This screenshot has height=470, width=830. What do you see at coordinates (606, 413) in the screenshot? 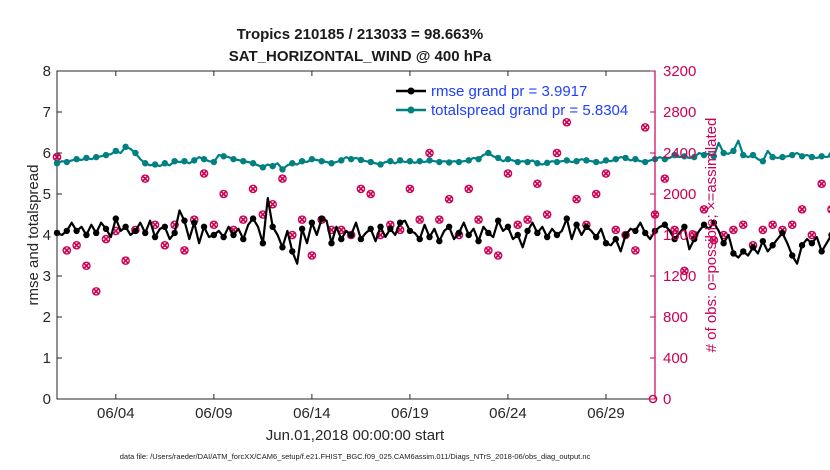
I see `x-tick-label: 06/29` at bounding box center [606, 413].